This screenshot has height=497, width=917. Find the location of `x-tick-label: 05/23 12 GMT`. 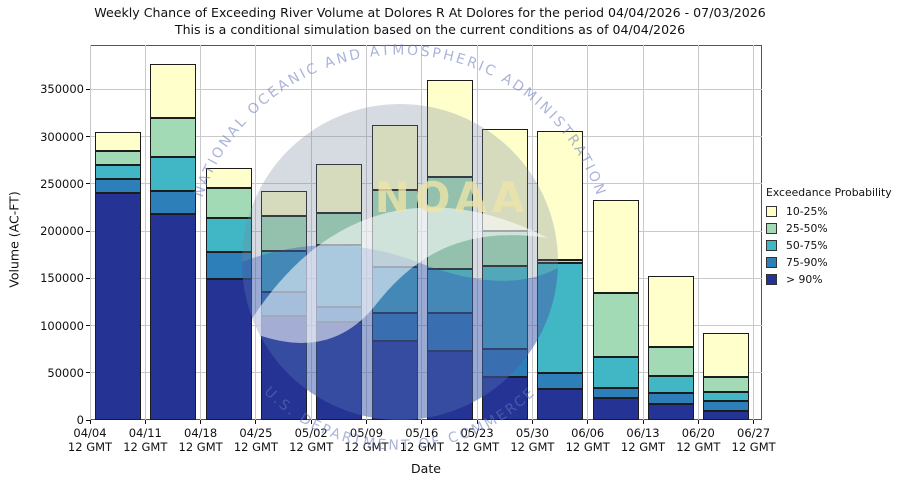

x-tick-label: 05/23 12 GMT is located at coordinates (477, 440).